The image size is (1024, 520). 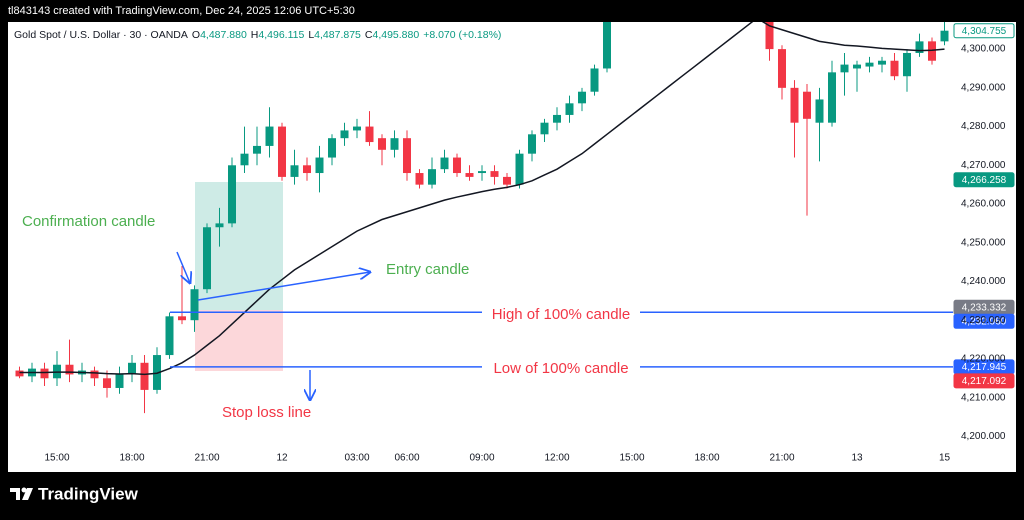 What do you see at coordinates (983, 126) in the screenshot?
I see `y-tick-label: 4,280.000` at bounding box center [983, 126].